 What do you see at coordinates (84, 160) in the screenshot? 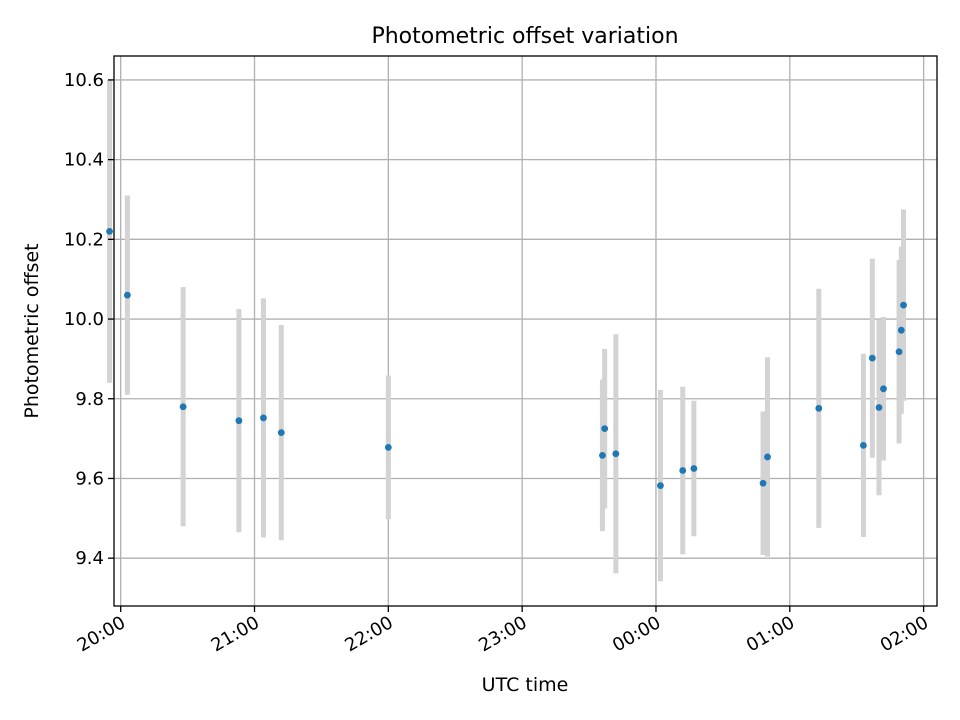
I see `y-tick-label: 10.4` at bounding box center [84, 160].